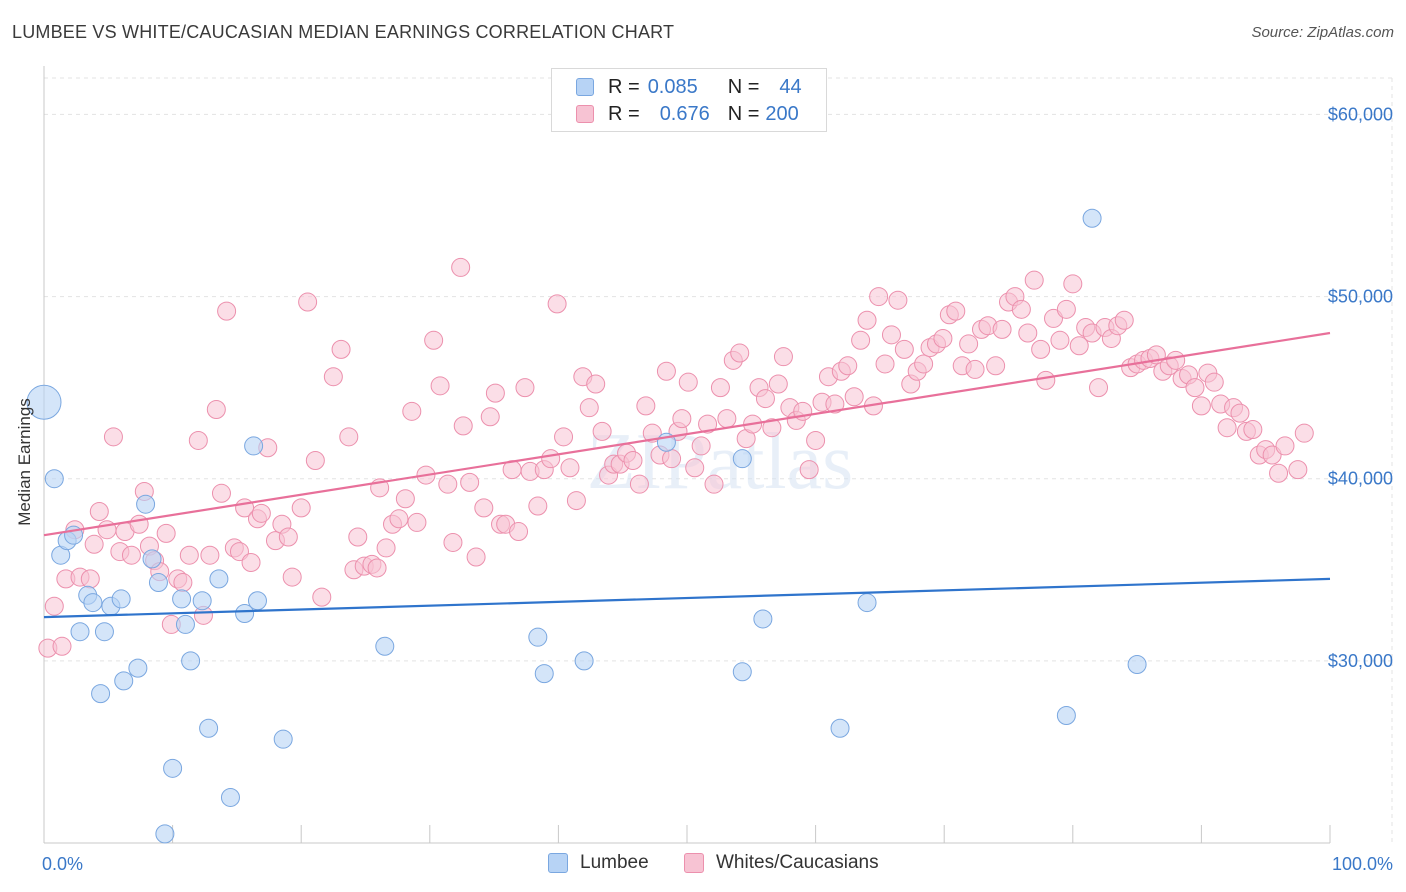  I want to click on n-label: N =, so click(743, 113).